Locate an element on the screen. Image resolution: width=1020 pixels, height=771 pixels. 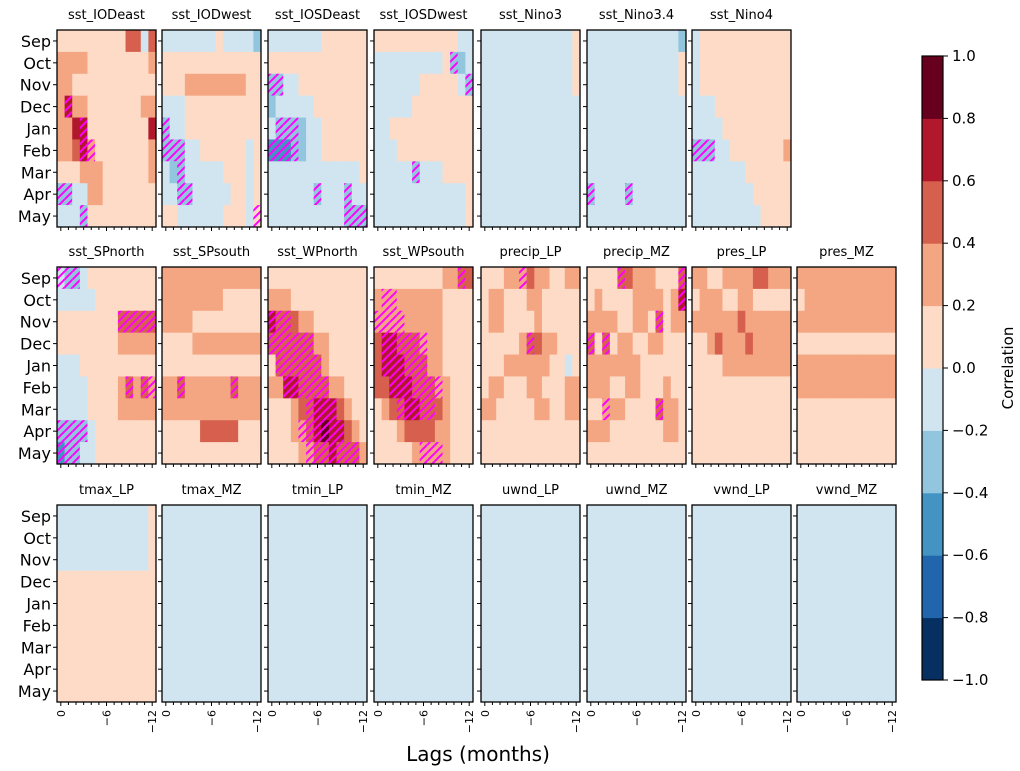
colorbar-label: Correlation is located at coordinates (1008, 368).